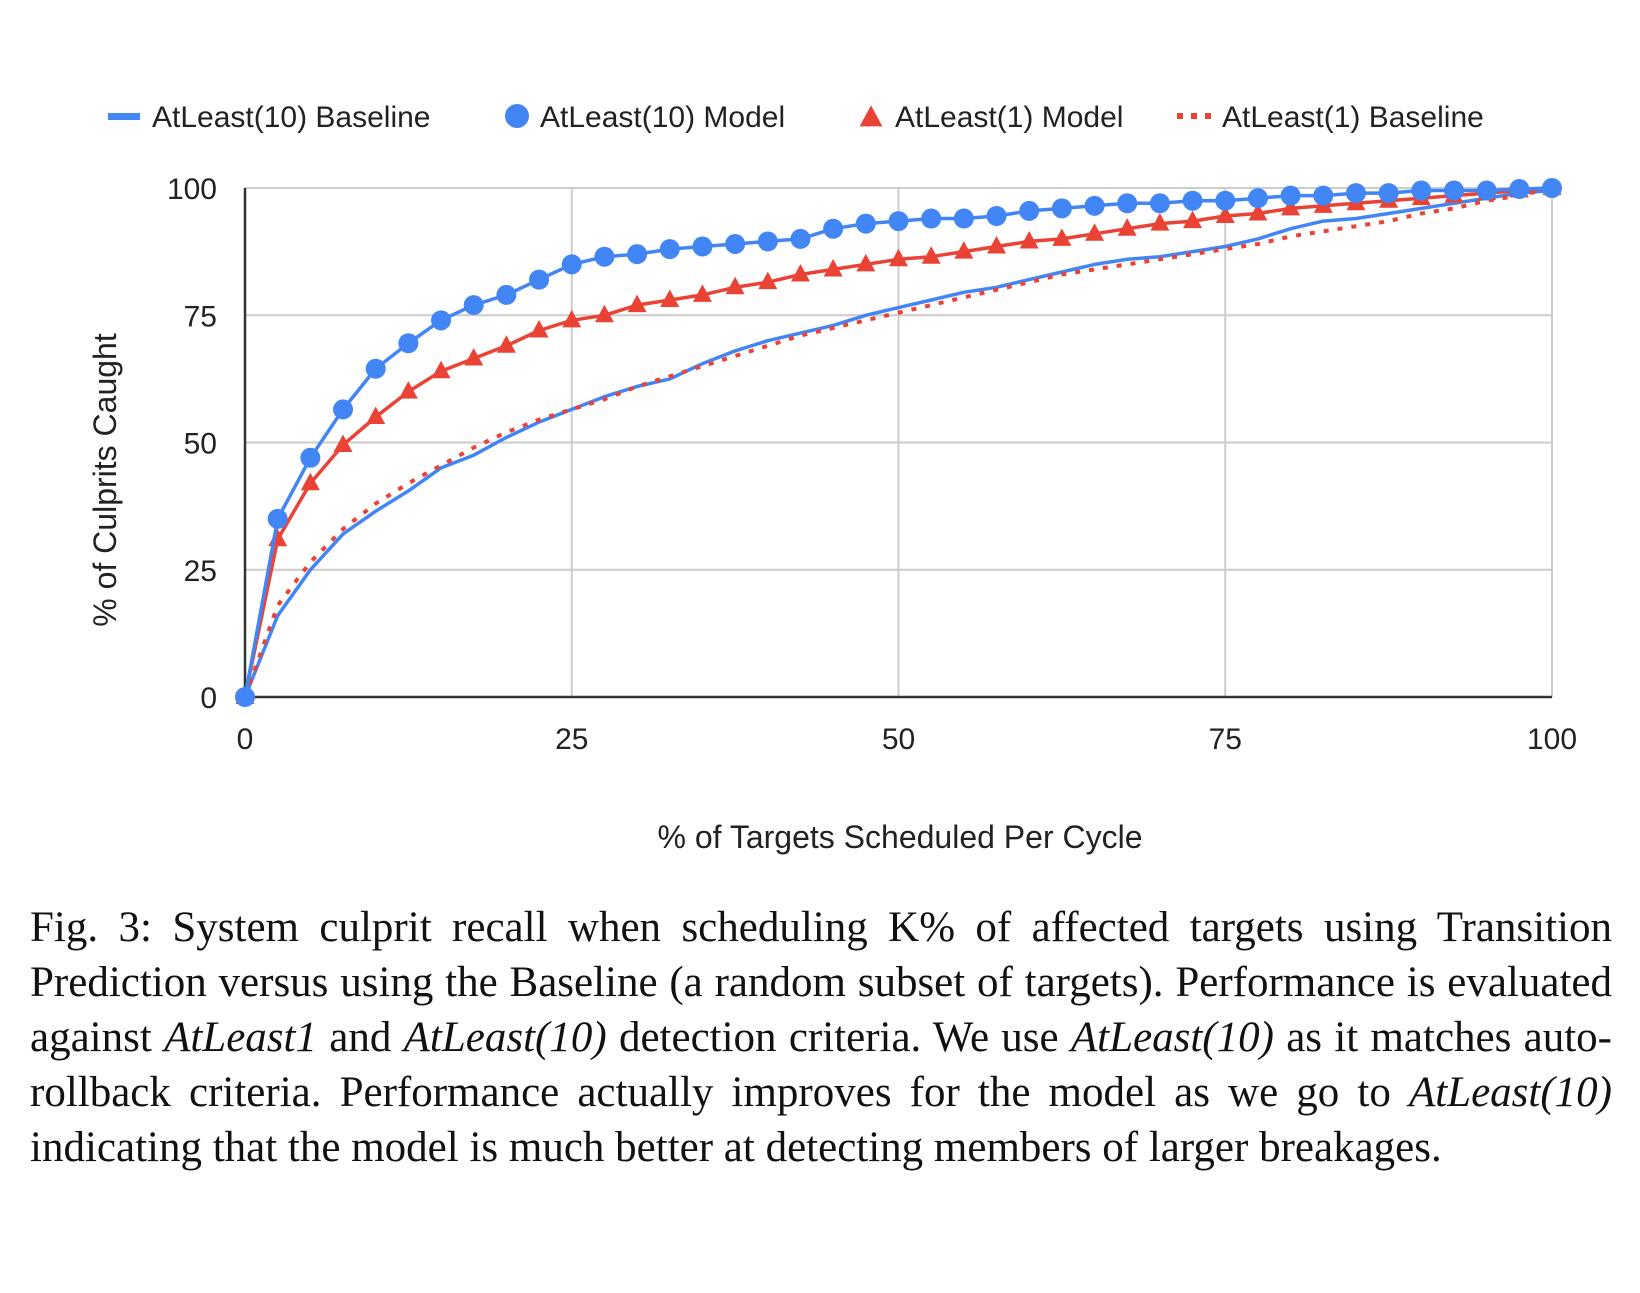 This screenshot has height=1293, width=1640. I want to click on y-tick-label-75: 75, so click(200, 316).